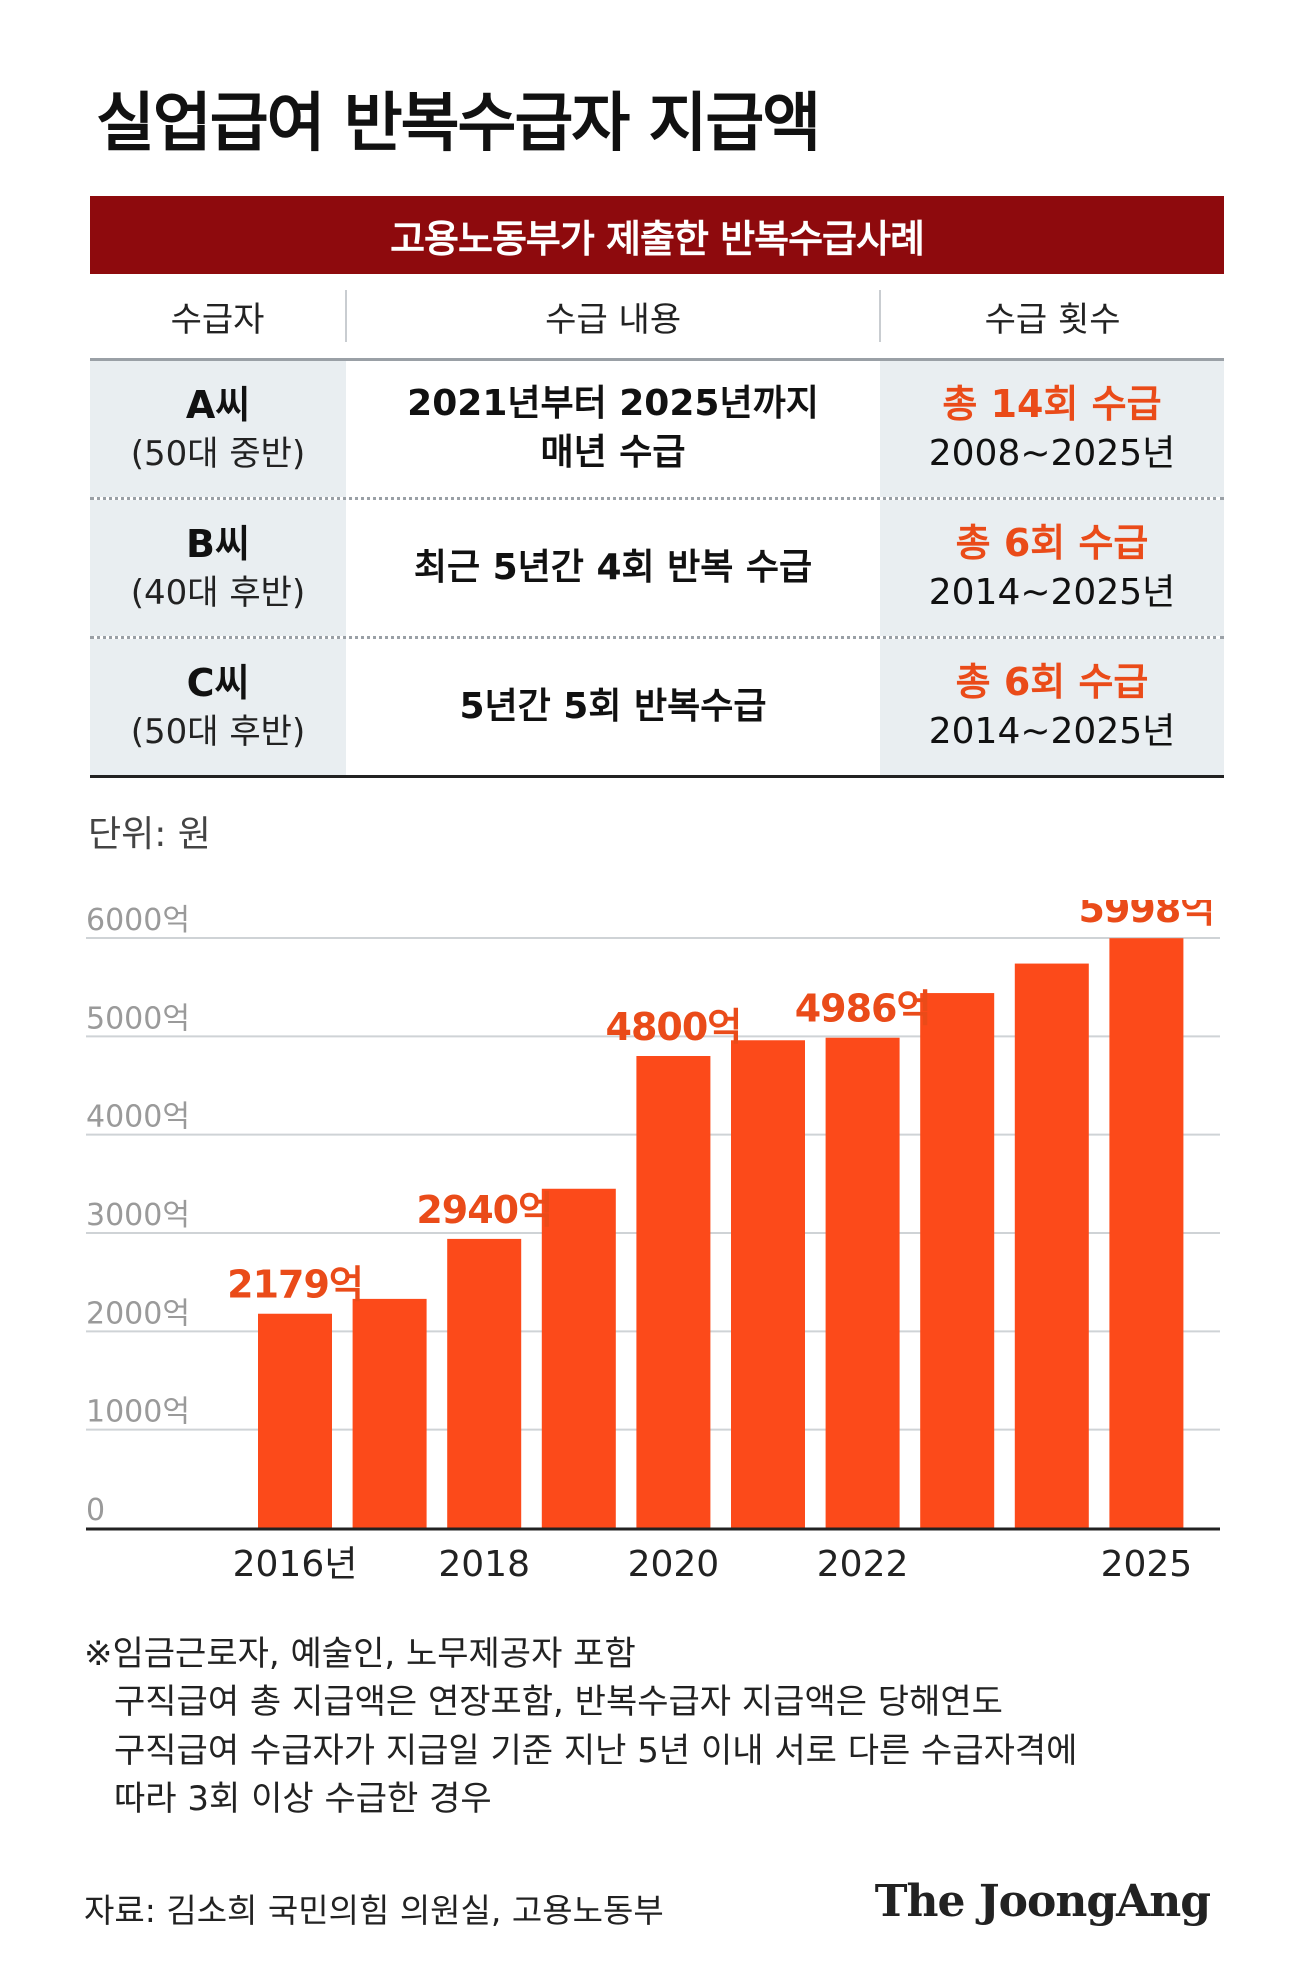 This screenshot has height=1965, width=1296. What do you see at coordinates (558, 1702) in the screenshot?
I see `footnote-line: 구직급여 총 지급액은 연장포함, 반복수급자 지급액은 당해연도` at bounding box center [558, 1702].